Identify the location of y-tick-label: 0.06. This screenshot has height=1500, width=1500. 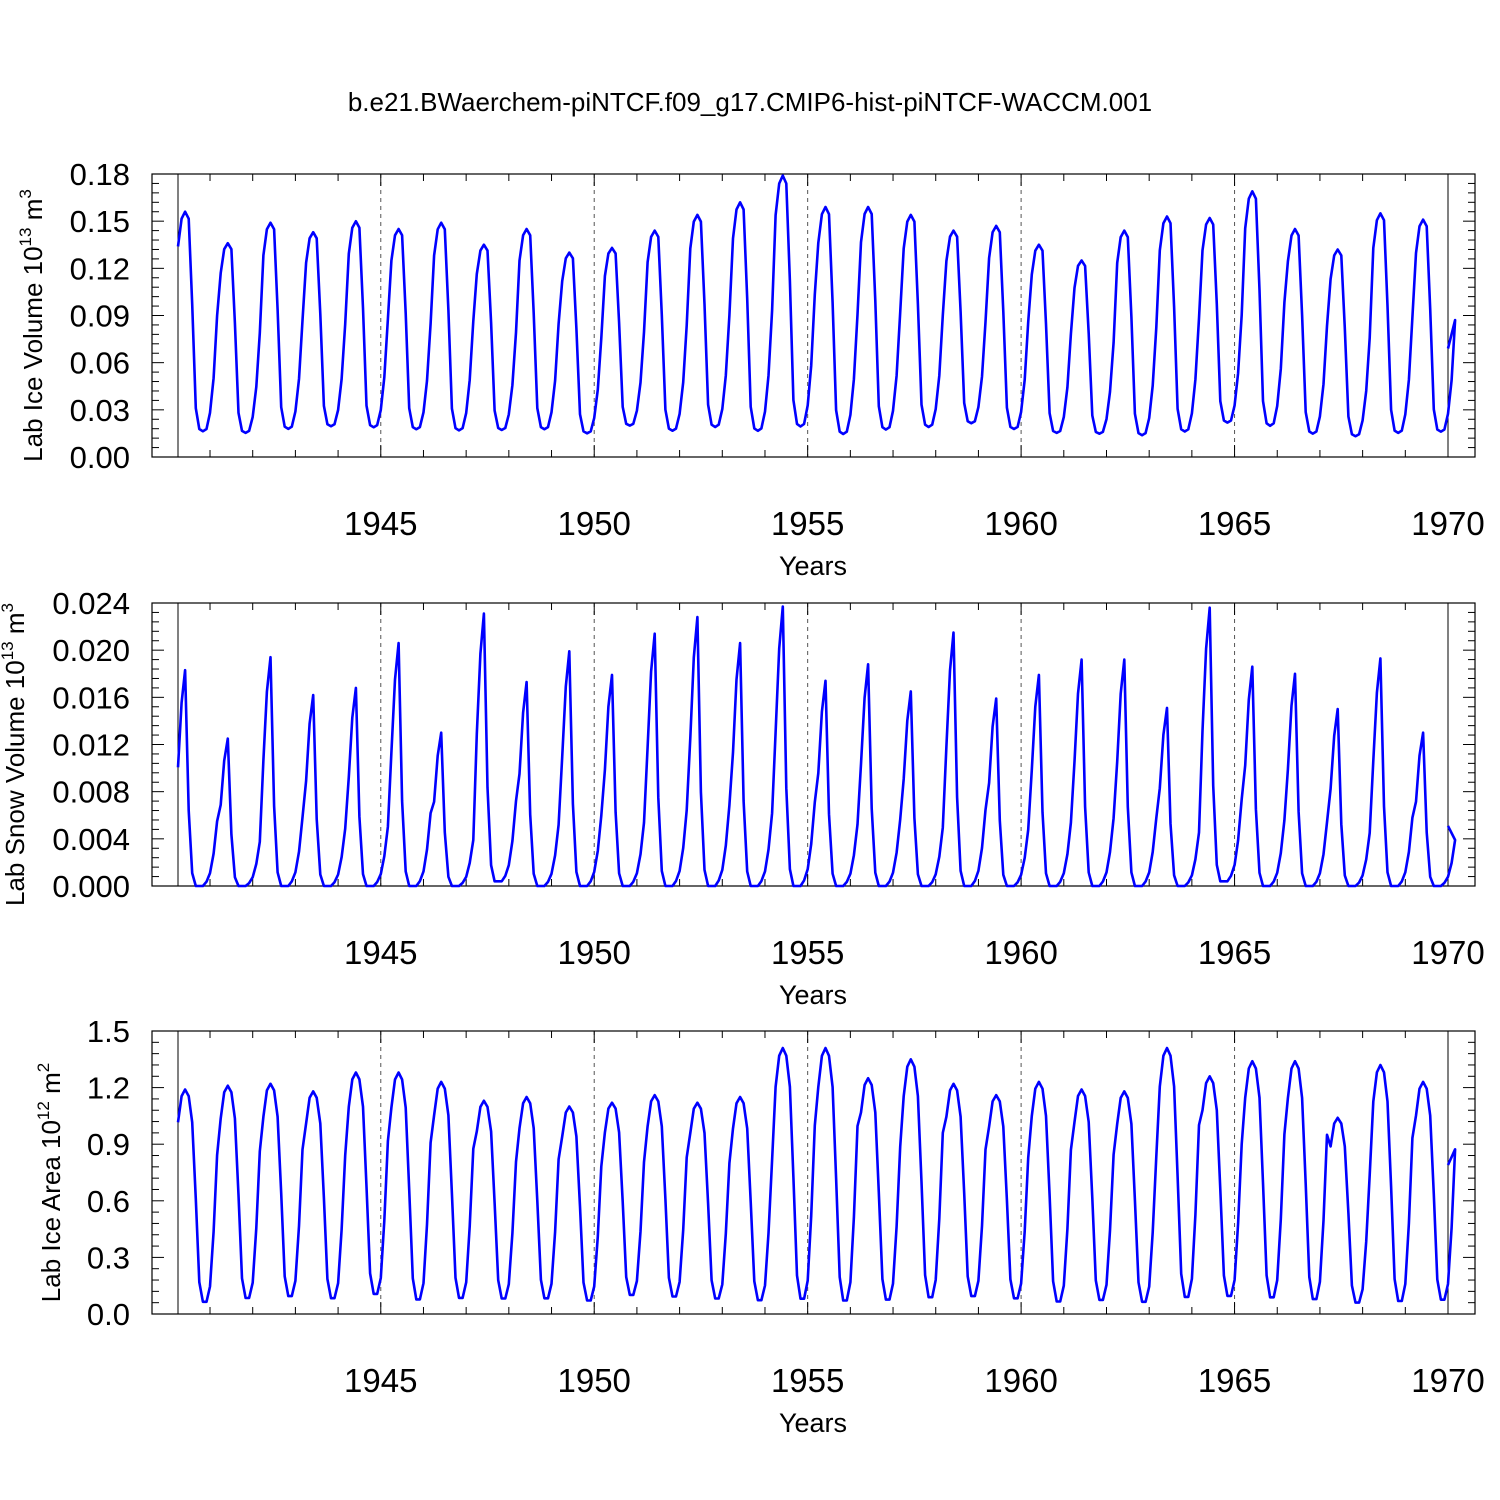
(100, 363).